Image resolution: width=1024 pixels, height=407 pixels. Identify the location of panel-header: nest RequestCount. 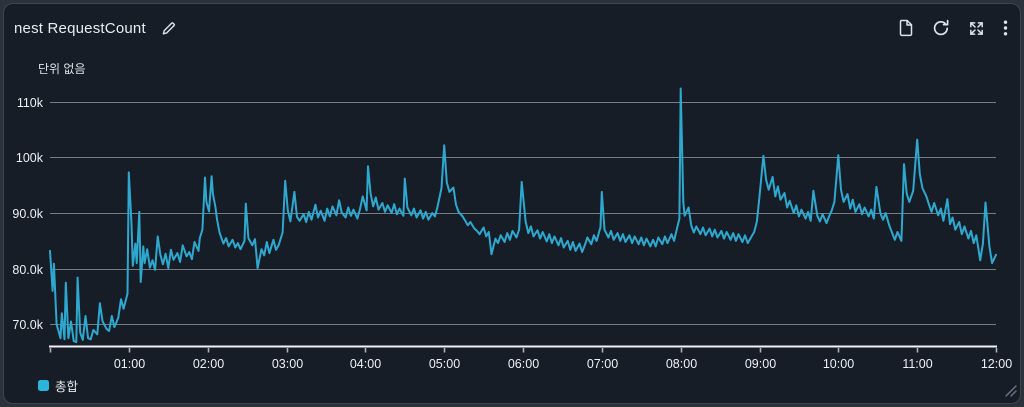
(511, 28).